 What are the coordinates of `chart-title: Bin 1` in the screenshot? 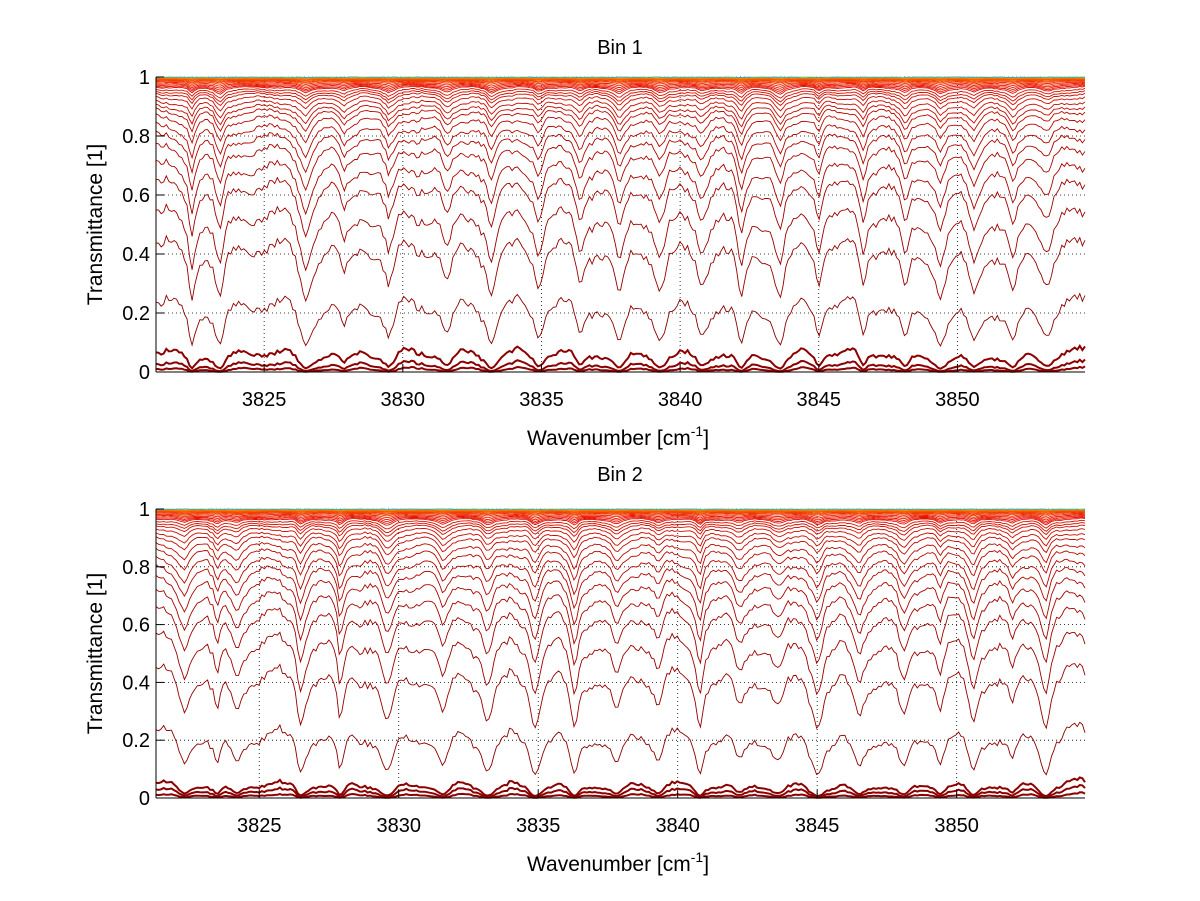 It's located at (620, 48).